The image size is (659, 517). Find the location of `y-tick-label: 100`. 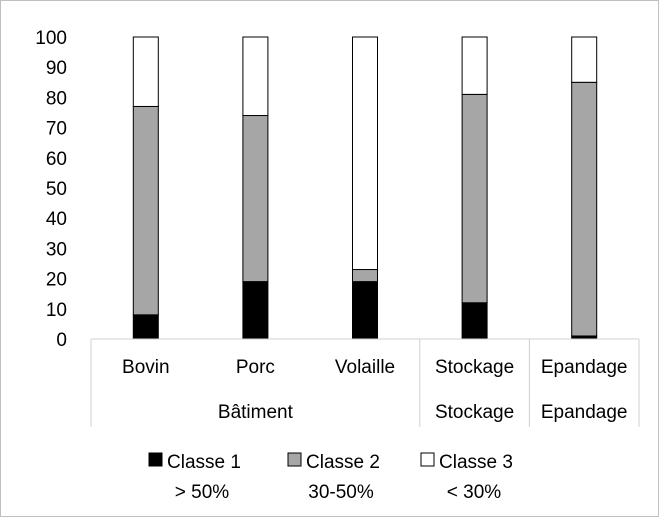

y-tick-label: 100 is located at coordinates (51, 38).